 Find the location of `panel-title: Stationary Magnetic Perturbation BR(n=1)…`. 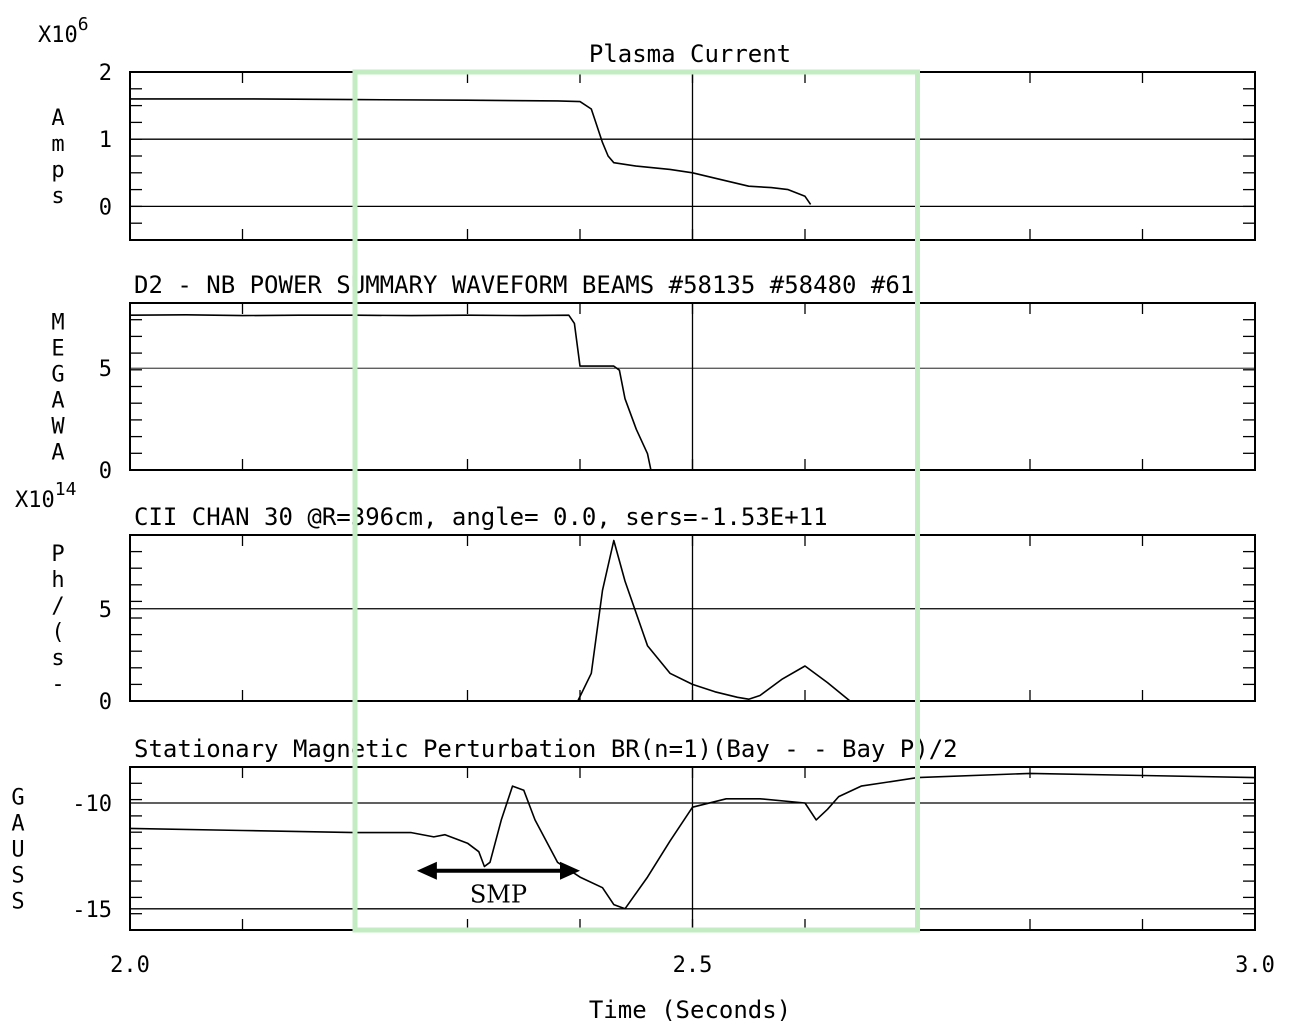

panel-title: Stationary Magnetic Perturbation BR(n=1)… is located at coordinates (546, 749).